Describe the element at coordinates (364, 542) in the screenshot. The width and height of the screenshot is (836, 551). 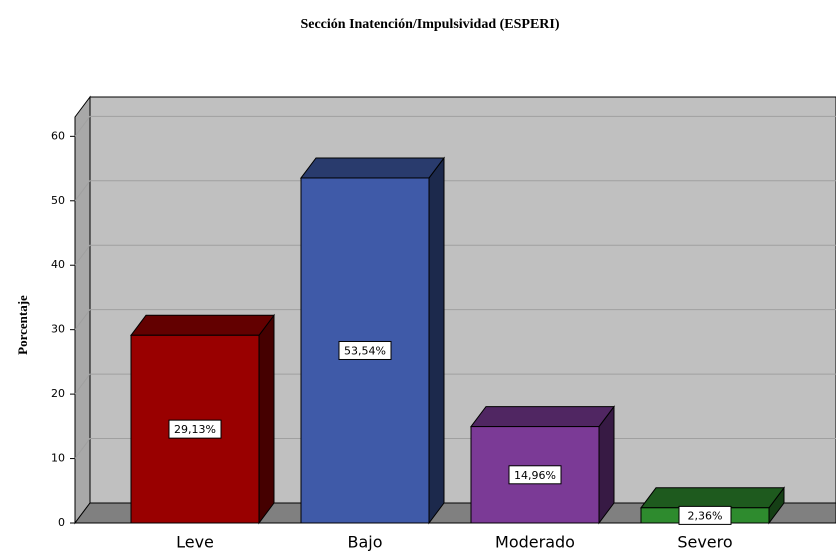
I see `x-tick-label: Bajo` at that location.